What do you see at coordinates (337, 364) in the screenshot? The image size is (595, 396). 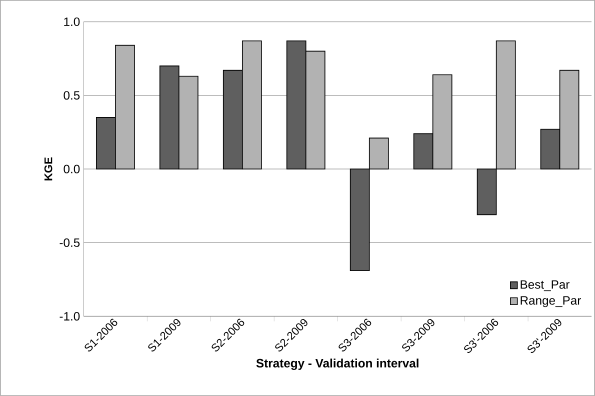 I see `x-axis-title: Strategy - Validation interval` at bounding box center [337, 364].